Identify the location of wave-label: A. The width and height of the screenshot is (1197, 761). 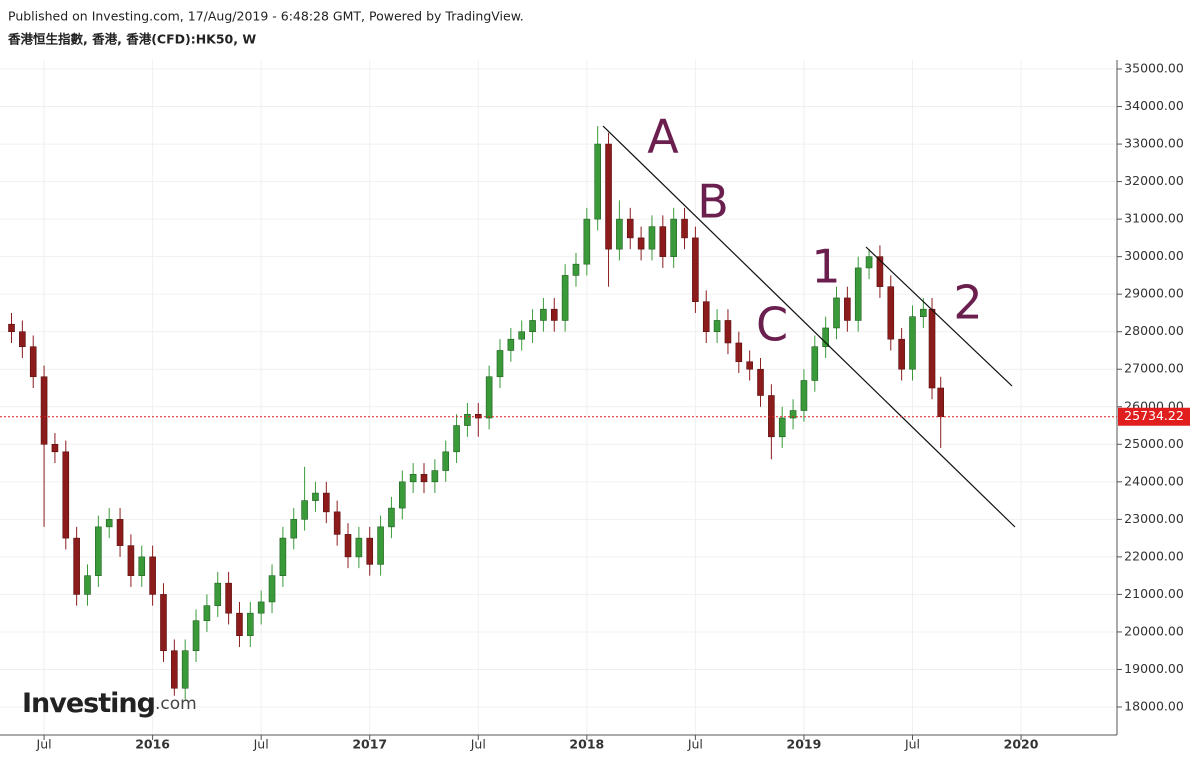
(663, 137).